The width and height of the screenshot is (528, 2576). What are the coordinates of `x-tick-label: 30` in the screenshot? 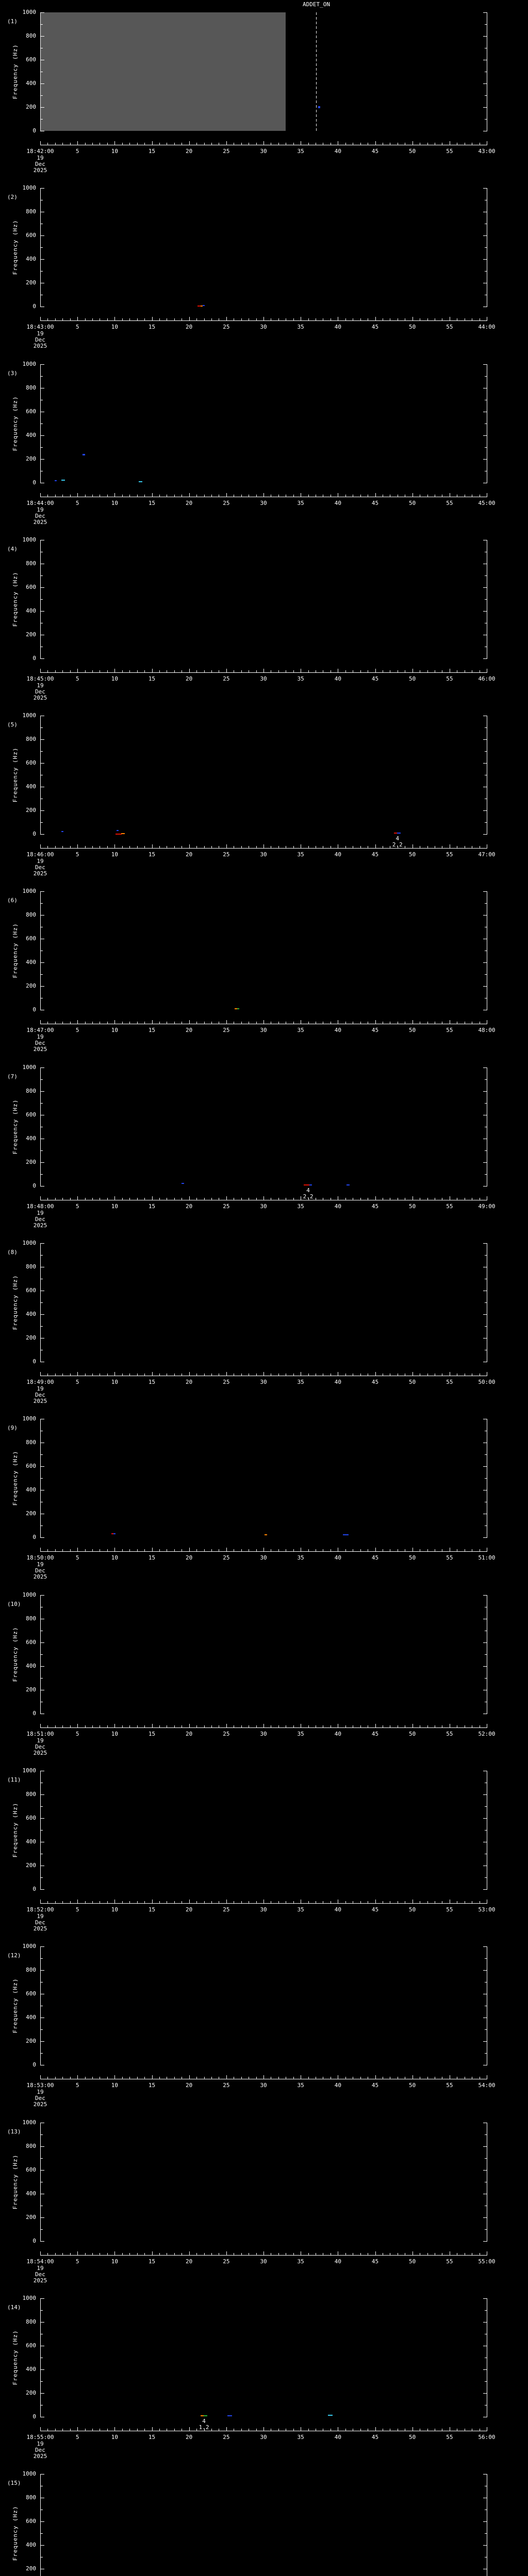 It's located at (263, 1030).